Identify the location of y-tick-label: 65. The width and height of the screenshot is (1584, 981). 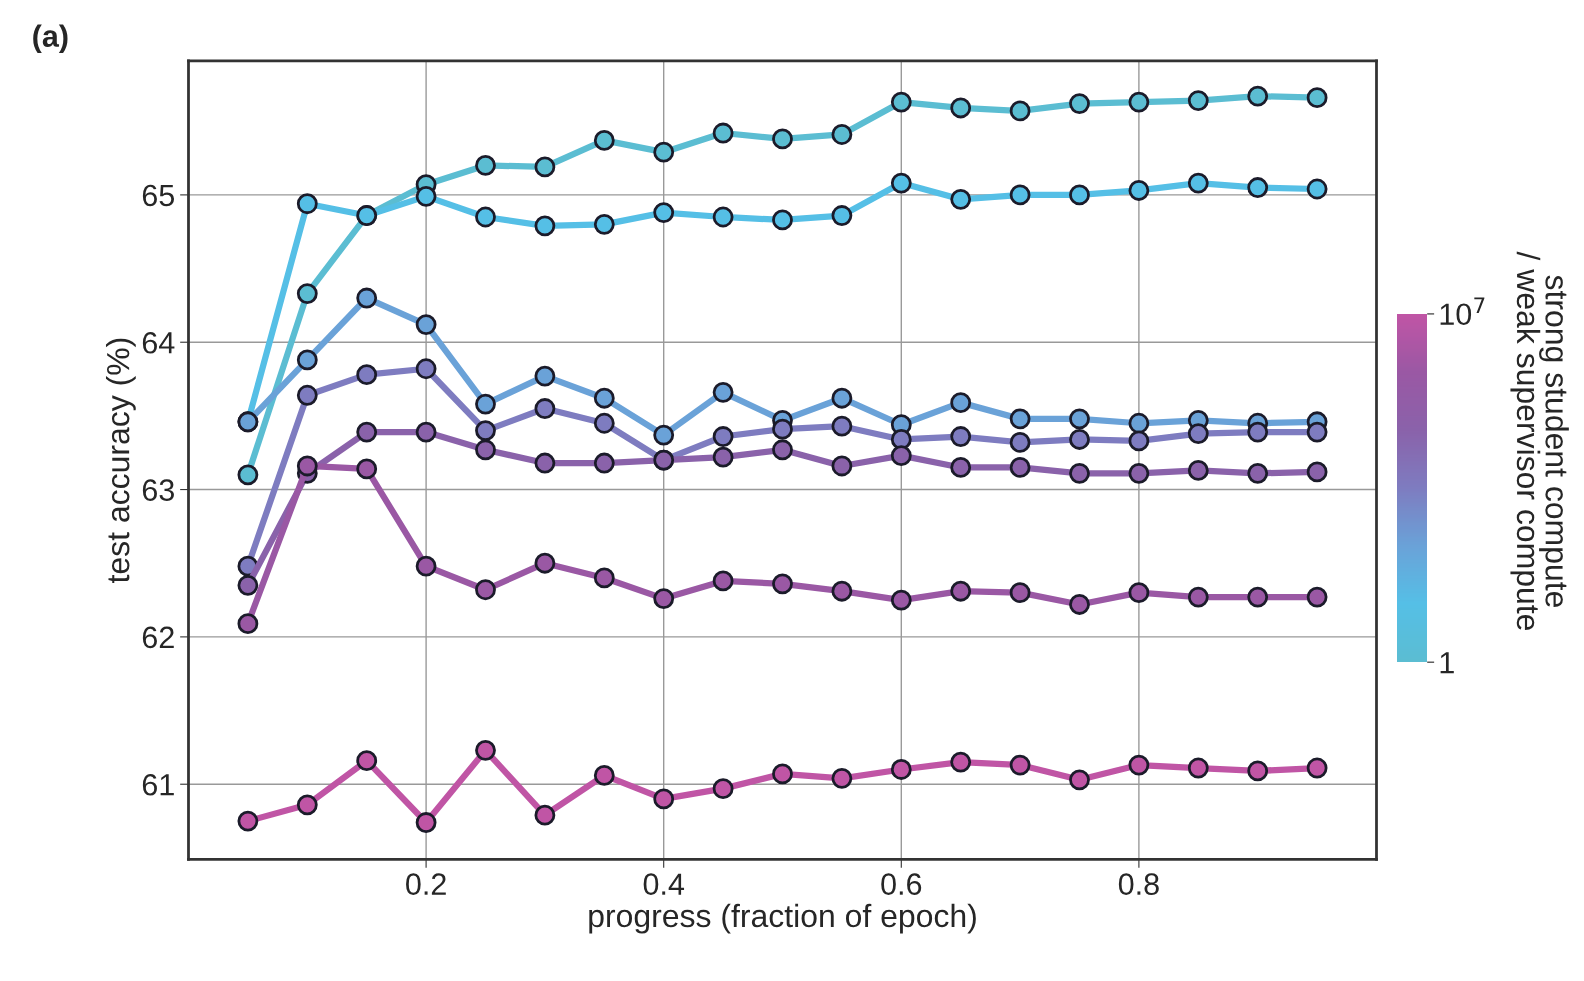
(158, 195).